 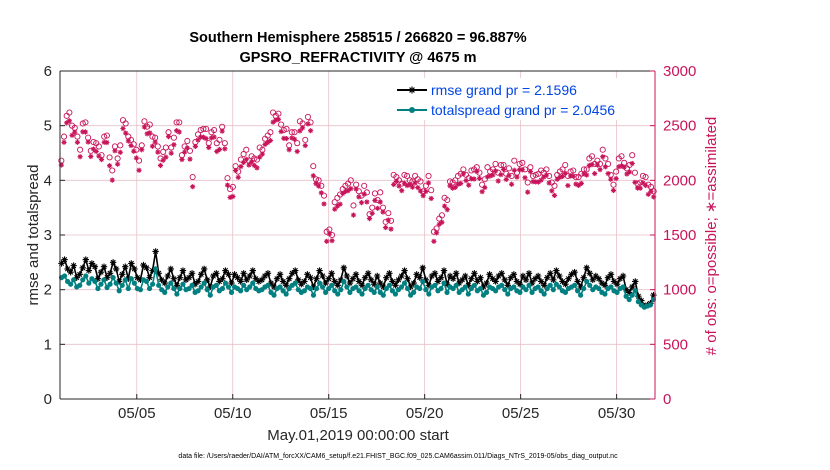 What do you see at coordinates (412, 90) in the screenshot?
I see `legend-rmse-marker` at bounding box center [412, 90].